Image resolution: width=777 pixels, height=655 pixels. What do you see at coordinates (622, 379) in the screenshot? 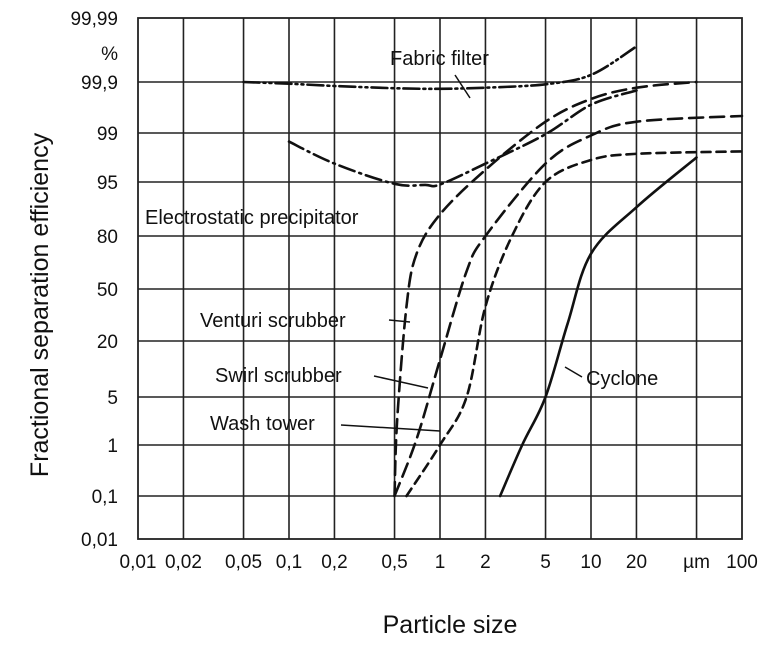
I see `cyclone-label: Cyclone` at bounding box center [622, 379].